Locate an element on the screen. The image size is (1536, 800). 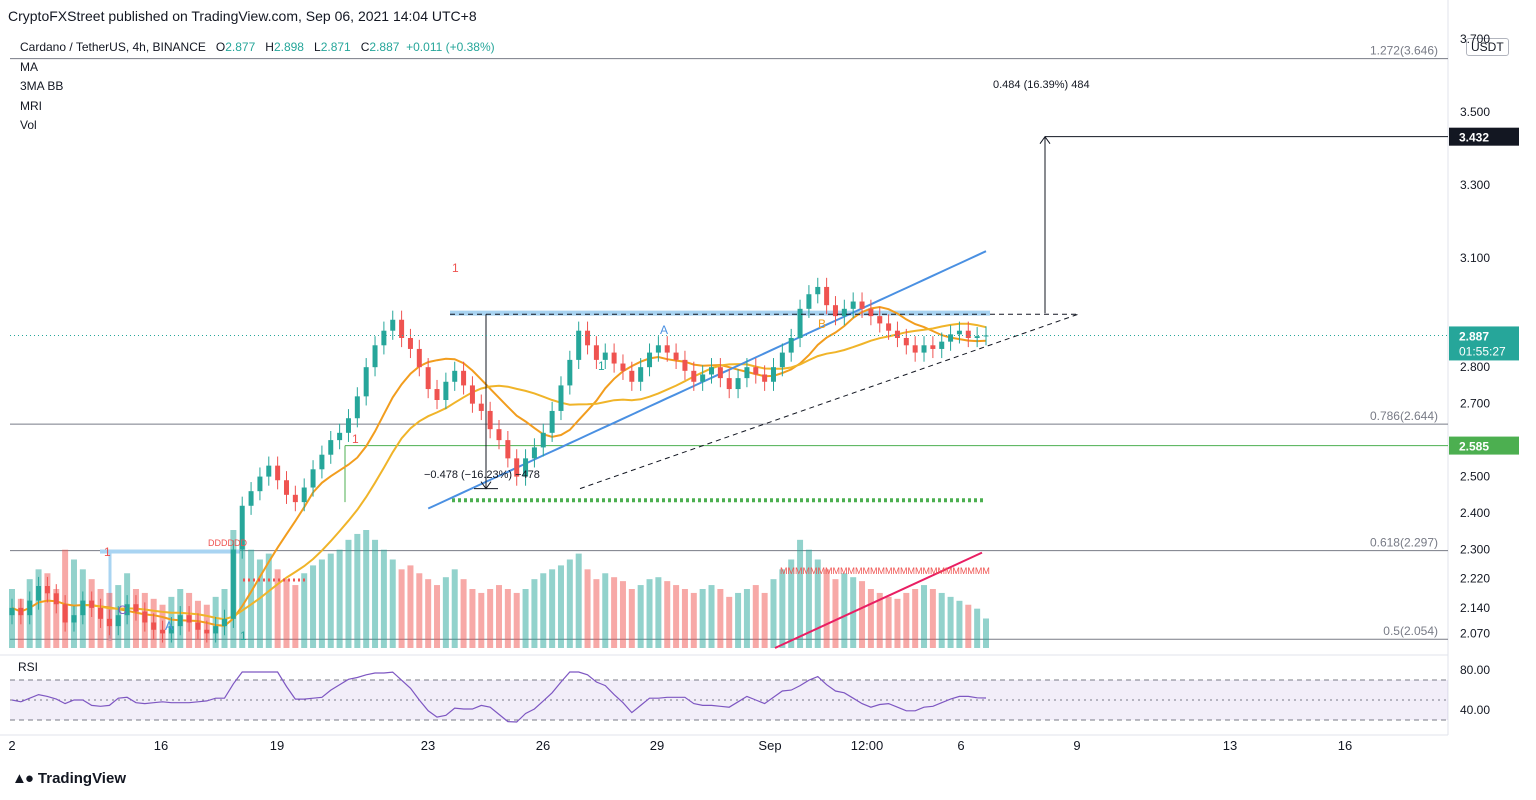
x-tick-label-3: 23 is located at coordinates (428, 745).